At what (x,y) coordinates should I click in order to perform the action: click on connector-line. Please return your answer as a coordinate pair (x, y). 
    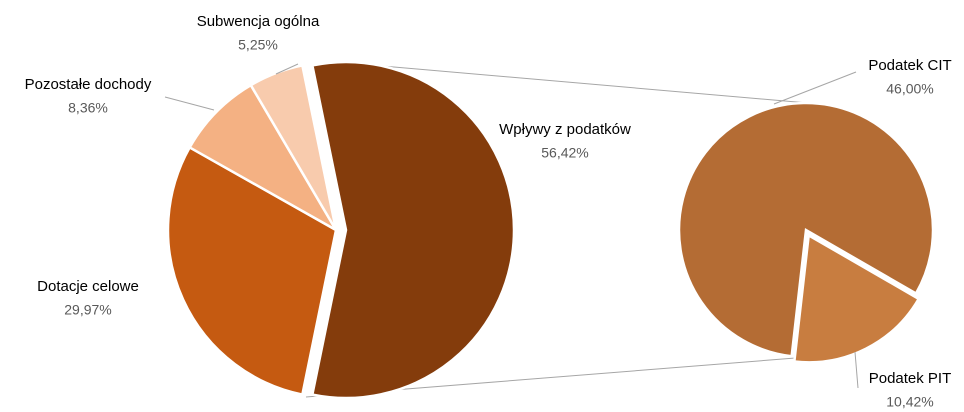
    Looking at the image, I should click on (584, 83).